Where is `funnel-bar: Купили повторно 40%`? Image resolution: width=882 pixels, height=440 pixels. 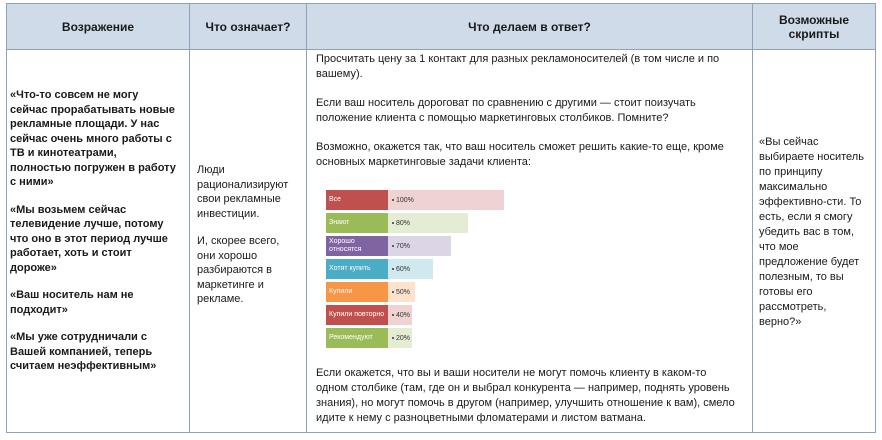 funnel-bar: Купили повторно 40% is located at coordinates (369, 315).